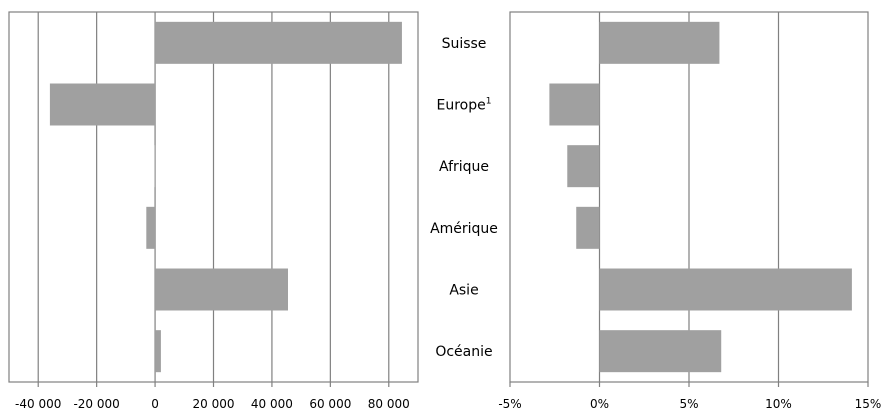  What do you see at coordinates (725, 289) in the screenshot?
I see `right-chart-bar-asie` at bounding box center [725, 289].